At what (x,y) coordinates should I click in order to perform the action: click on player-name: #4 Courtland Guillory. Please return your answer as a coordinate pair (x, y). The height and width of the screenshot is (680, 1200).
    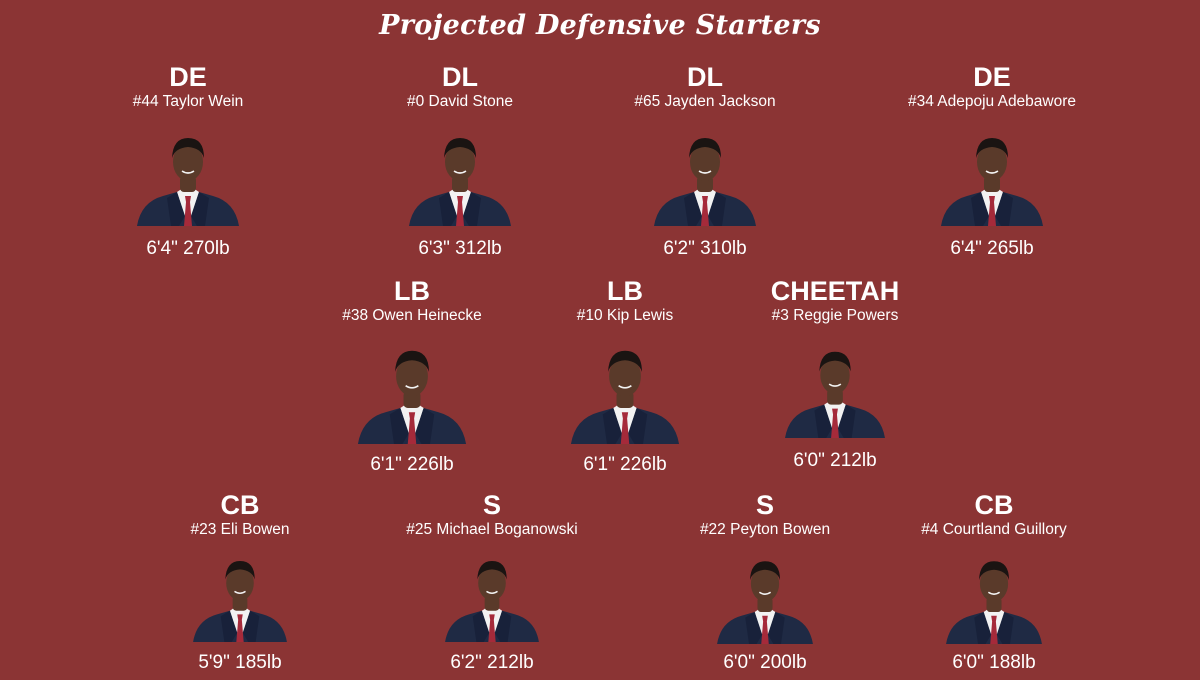
    Looking at the image, I should click on (994, 529).